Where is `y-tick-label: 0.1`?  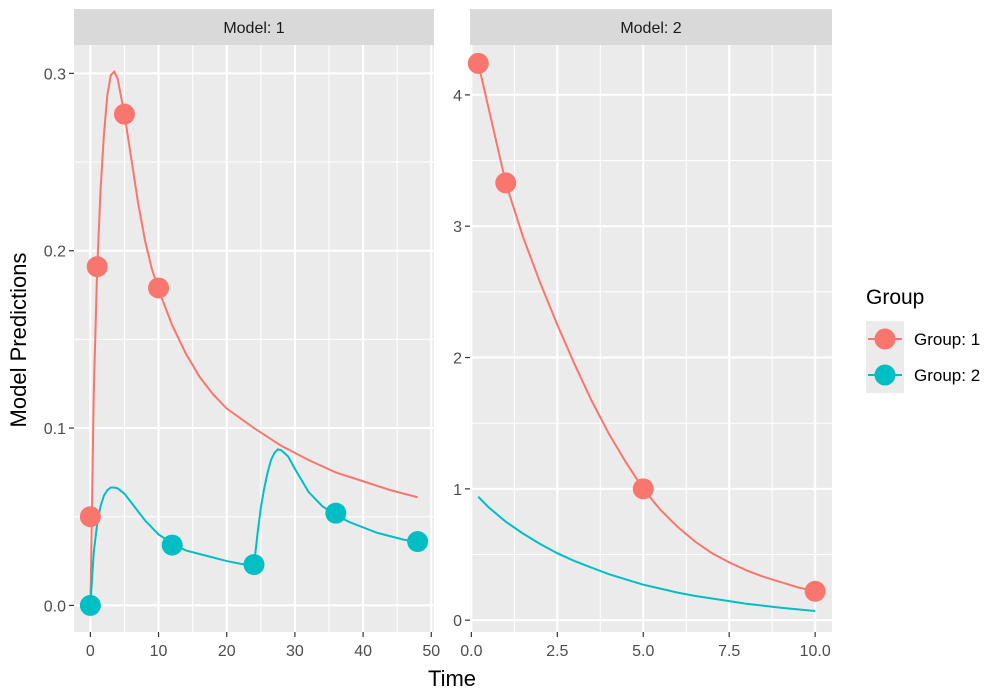 y-tick-label: 0.1 is located at coordinates (55, 429).